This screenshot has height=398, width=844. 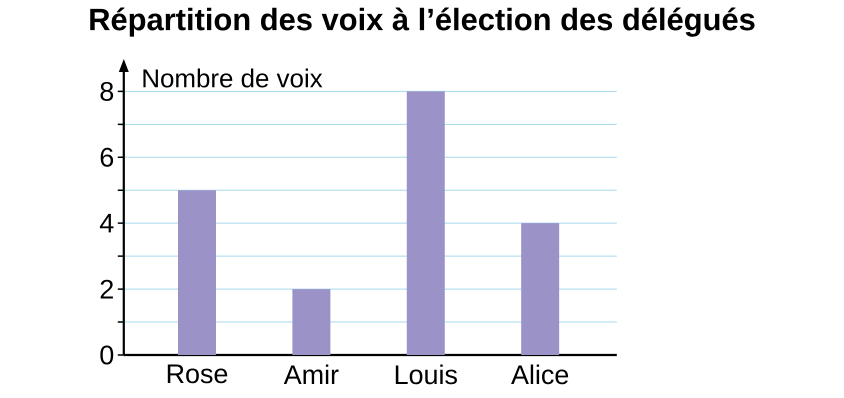 What do you see at coordinates (539, 374) in the screenshot?
I see `x-tick-label: Alice` at bounding box center [539, 374].